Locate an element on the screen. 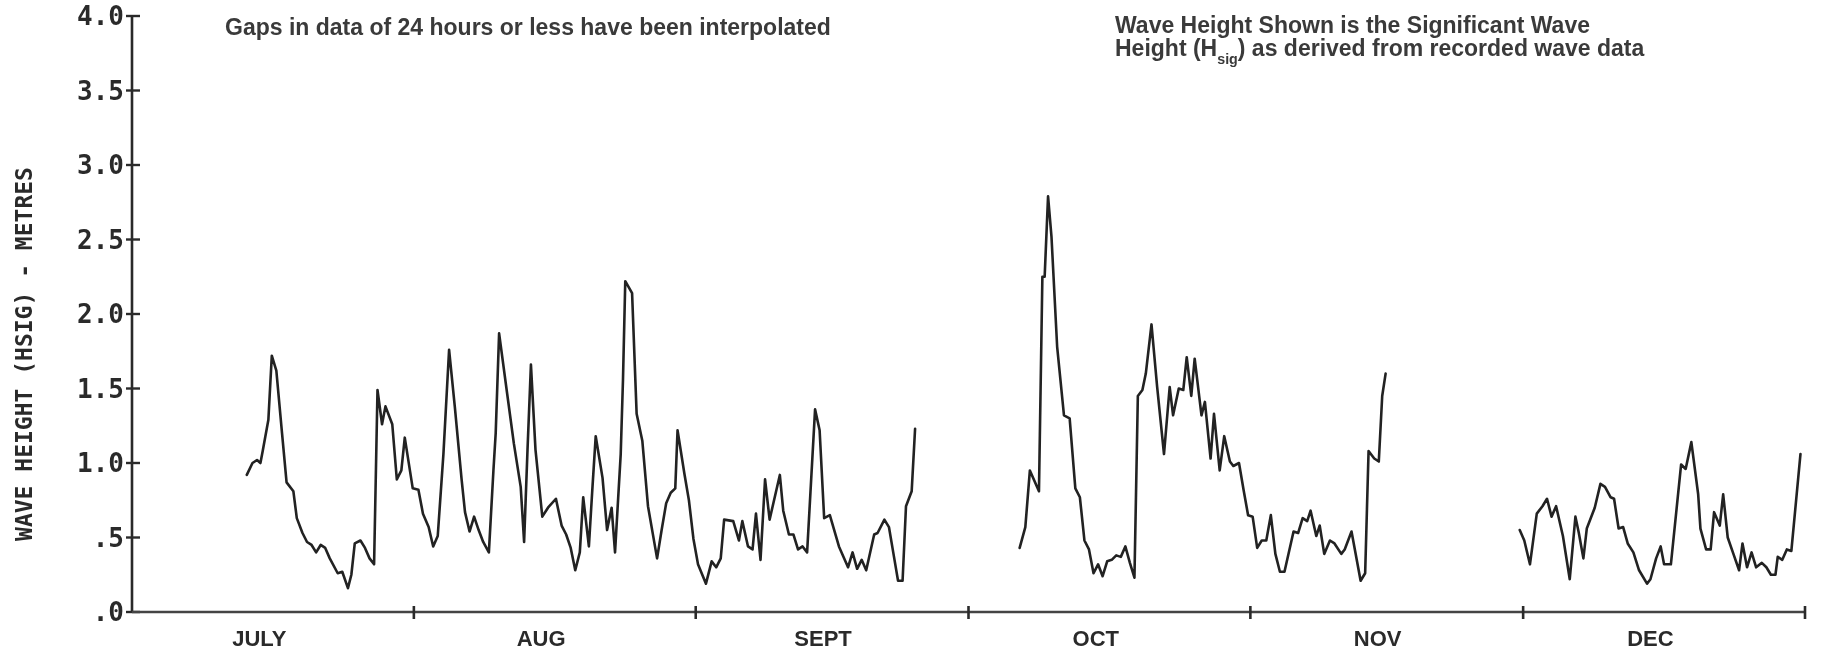 The width and height of the screenshot is (1828, 652). x-tick-label: NOV is located at coordinates (1377, 638).